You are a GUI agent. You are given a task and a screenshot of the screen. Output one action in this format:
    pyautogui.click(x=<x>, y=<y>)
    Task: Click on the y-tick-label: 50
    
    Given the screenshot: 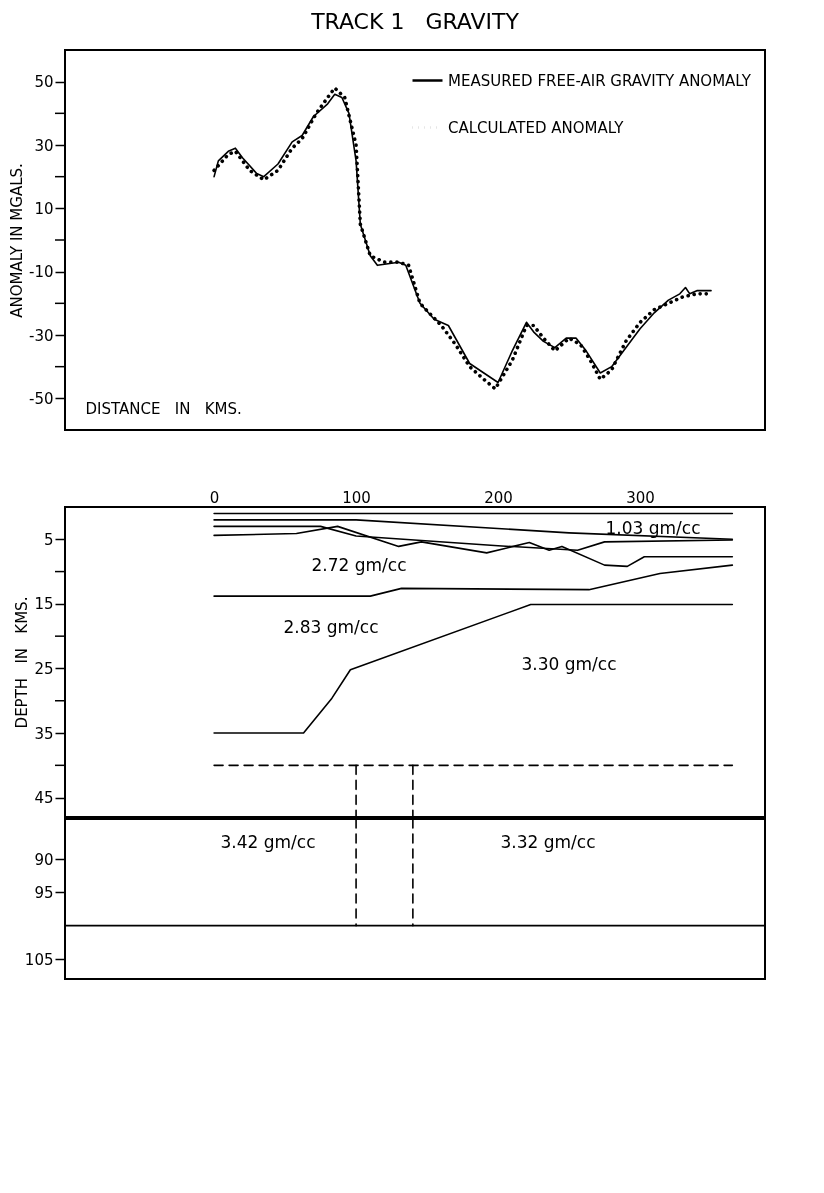 What is the action you would take?
    pyautogui.click(x=44, y=82)
    